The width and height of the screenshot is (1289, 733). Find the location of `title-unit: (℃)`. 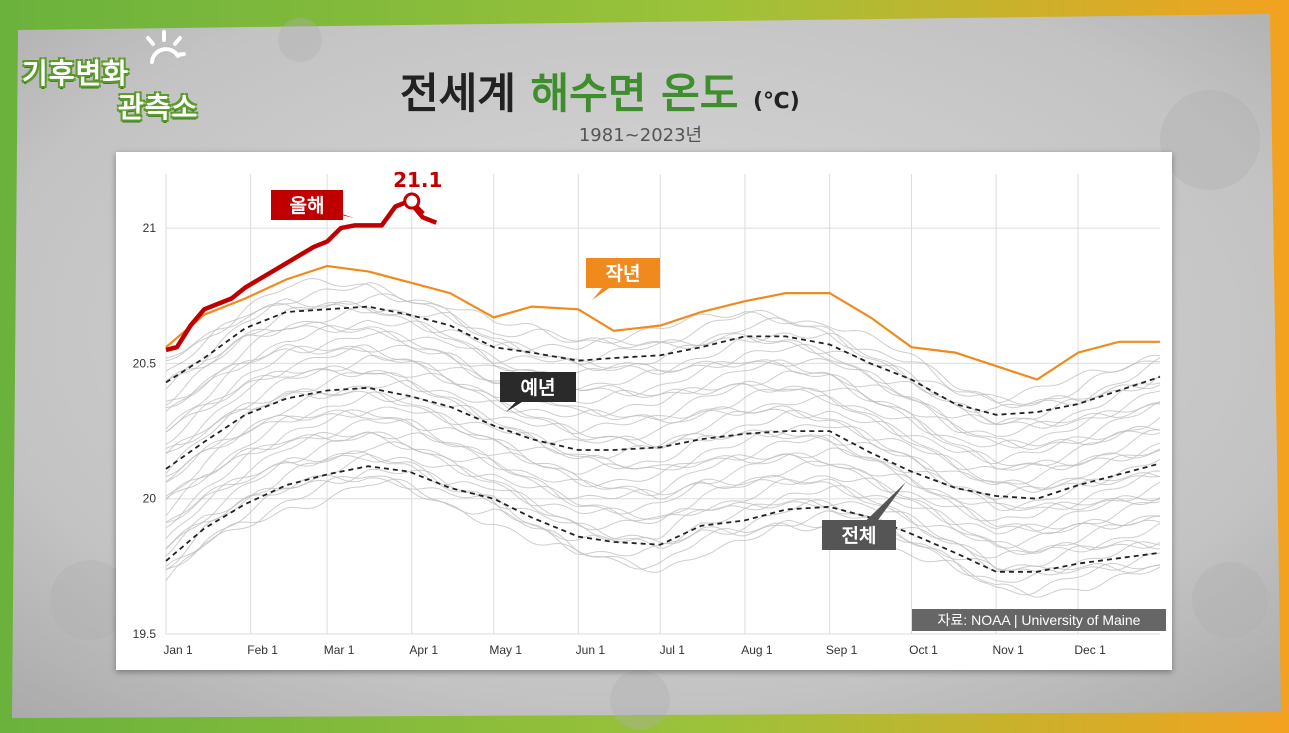

title-unit: (℃) is located at coordinates (776, 101).